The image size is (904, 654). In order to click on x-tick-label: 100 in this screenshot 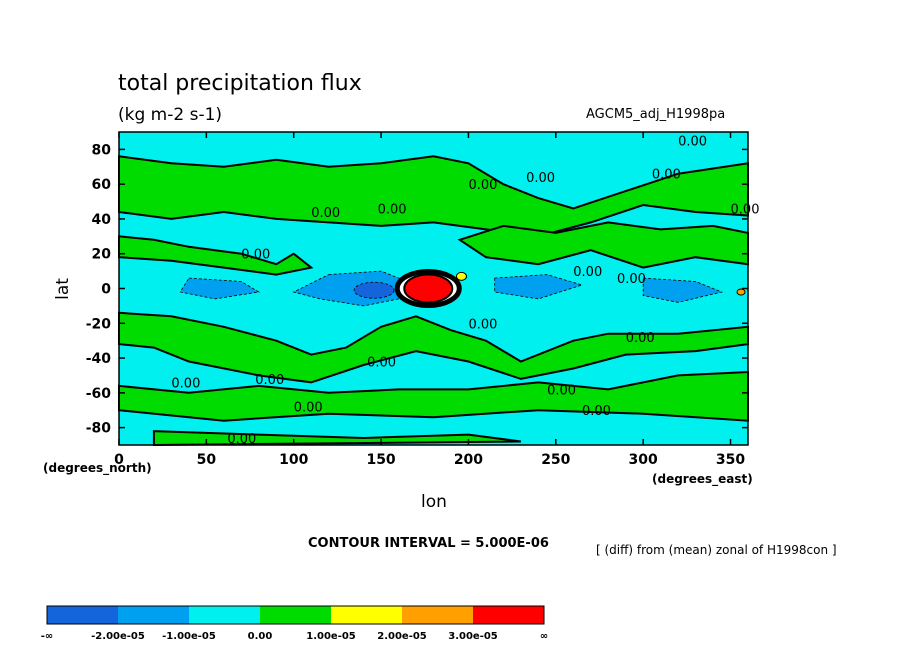, I will do `click(293, 460)`.